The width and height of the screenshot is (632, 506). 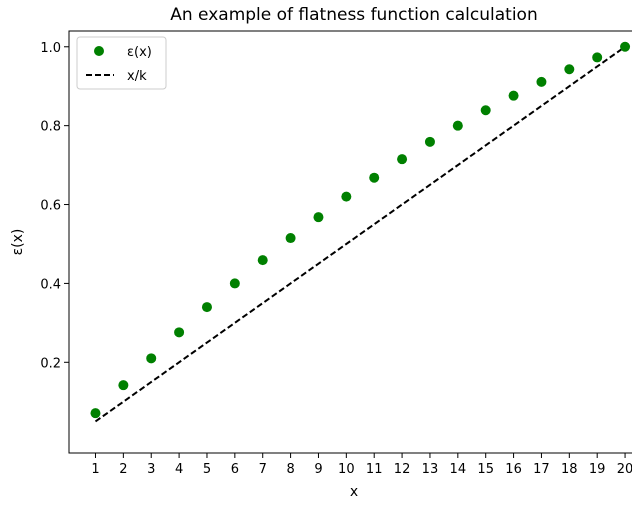 What do you see at coordinates (50, 48) in the screenshot?
I see `y-tick-label: 1.0` at bounding box center [50, 48].